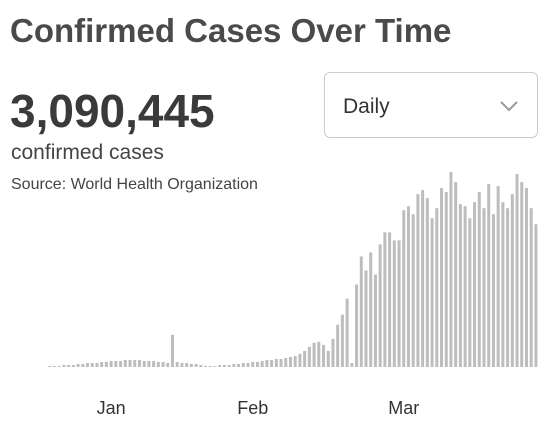 This screenshot has height=424, width=547. Describe the element at coordinates (252, 408) in the screenshot. I see `x-tick-label: Feb` at that location.